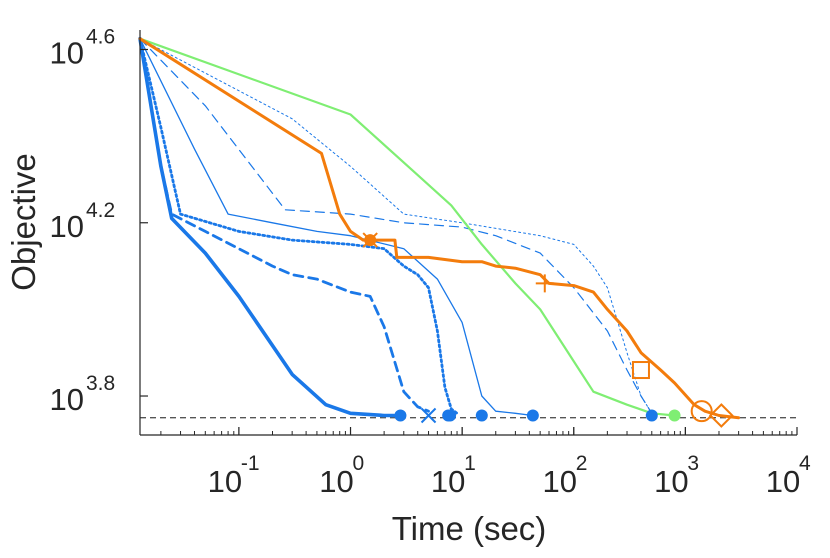  Describe the element at coordinates (100, 383) in the screenshot. I see `y-tick-exponent: 3.8` at that location.